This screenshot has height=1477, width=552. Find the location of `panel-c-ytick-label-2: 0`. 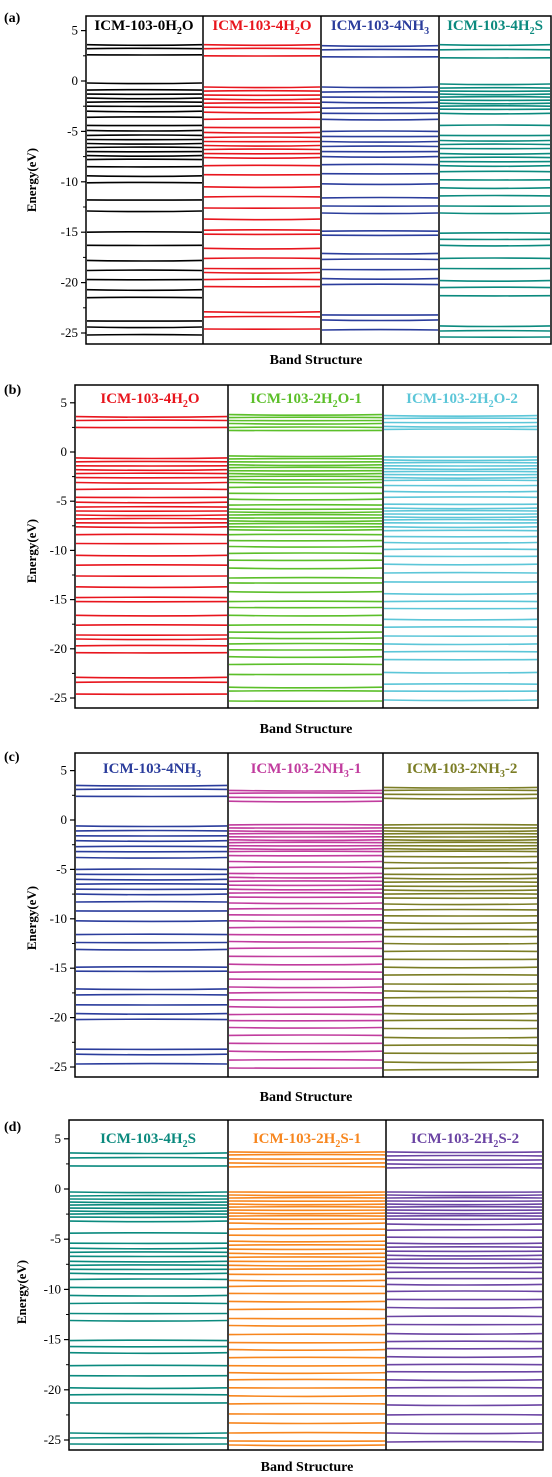

panel-c-ytick-label-2: 0 is located at coordinates (64, 819).